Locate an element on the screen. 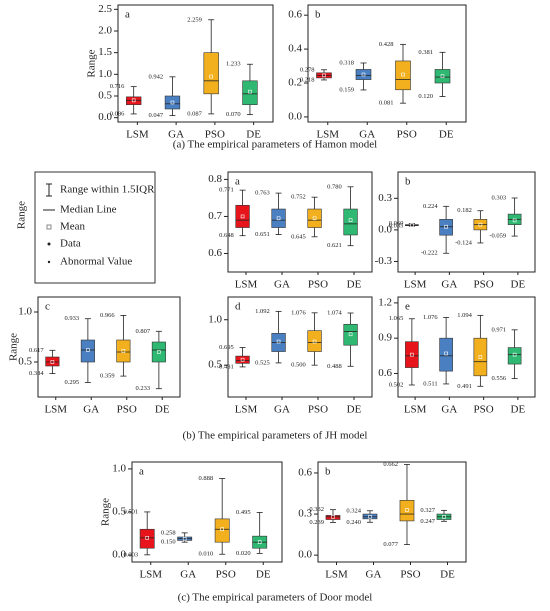 Image resolution: width=550 pixels, height=611 pixels. panel-label: b is located at coordinates (328, 472).